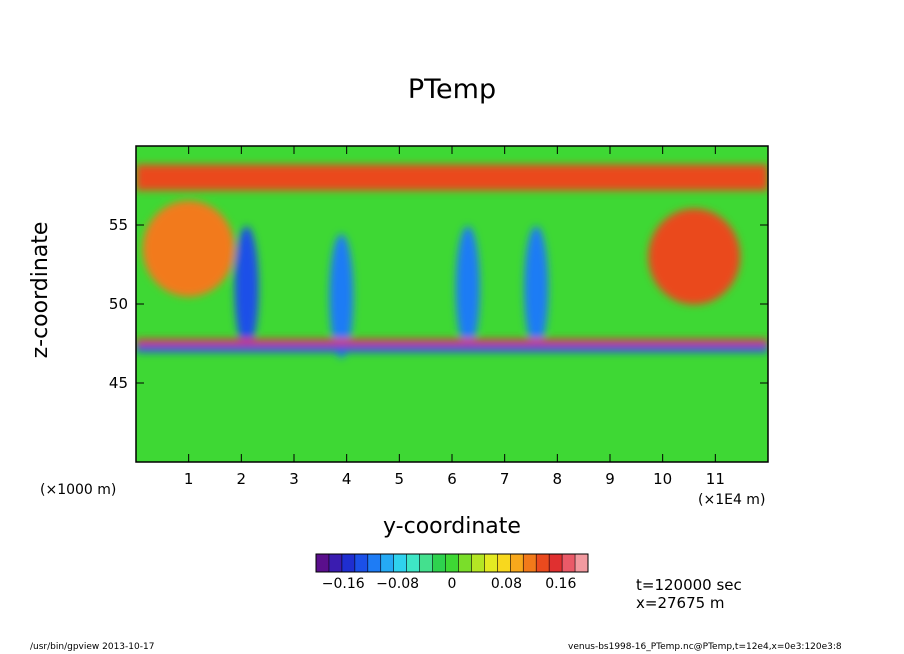  What do you see at coordinates (715, 479) in the screenshot?
I see `x-tick-label: 11` at bounding box center [715, 479].